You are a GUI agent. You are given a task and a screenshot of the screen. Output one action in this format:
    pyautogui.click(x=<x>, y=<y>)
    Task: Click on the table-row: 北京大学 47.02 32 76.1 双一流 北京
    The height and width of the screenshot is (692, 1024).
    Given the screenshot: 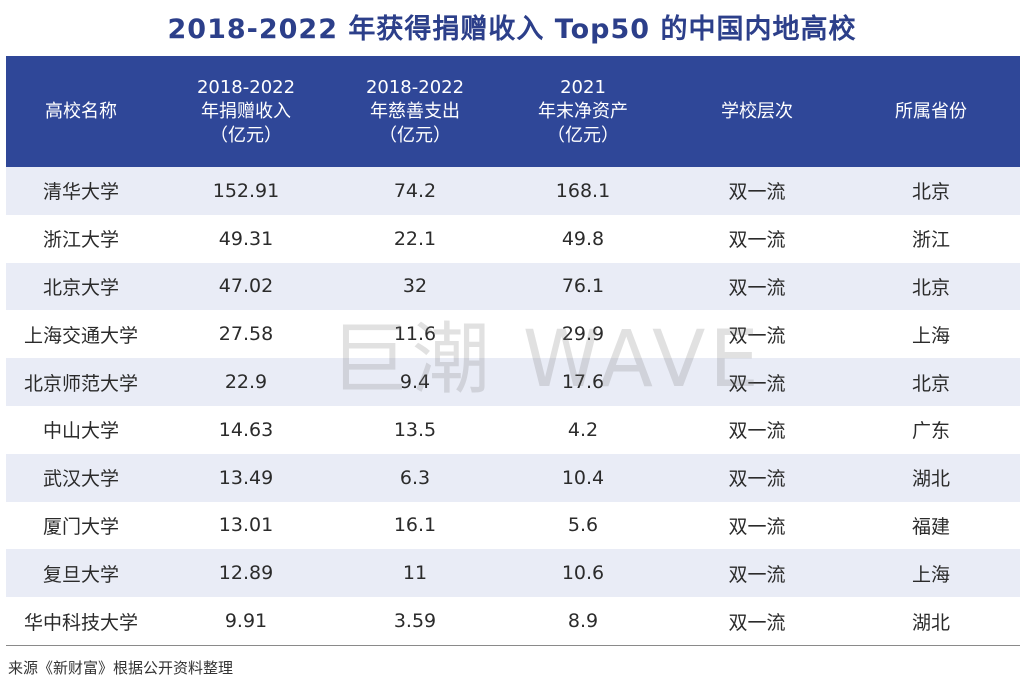 What is the action you would take?
    pyautogui.click(x=513, y=286)
    